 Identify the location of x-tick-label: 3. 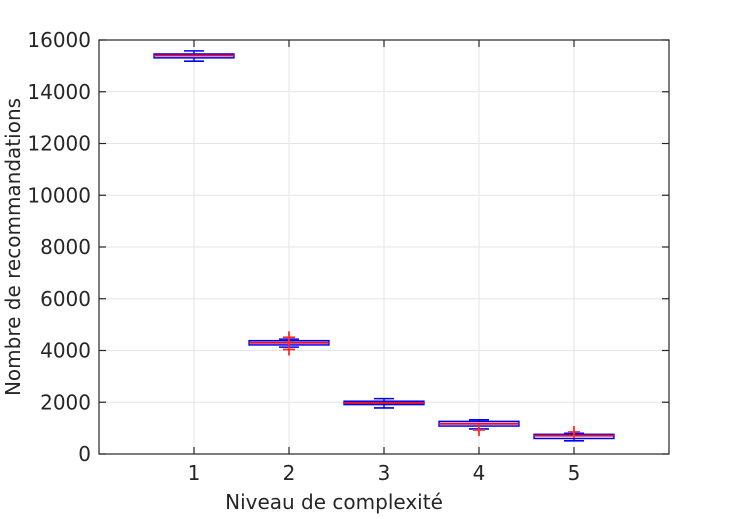
(384, 473).